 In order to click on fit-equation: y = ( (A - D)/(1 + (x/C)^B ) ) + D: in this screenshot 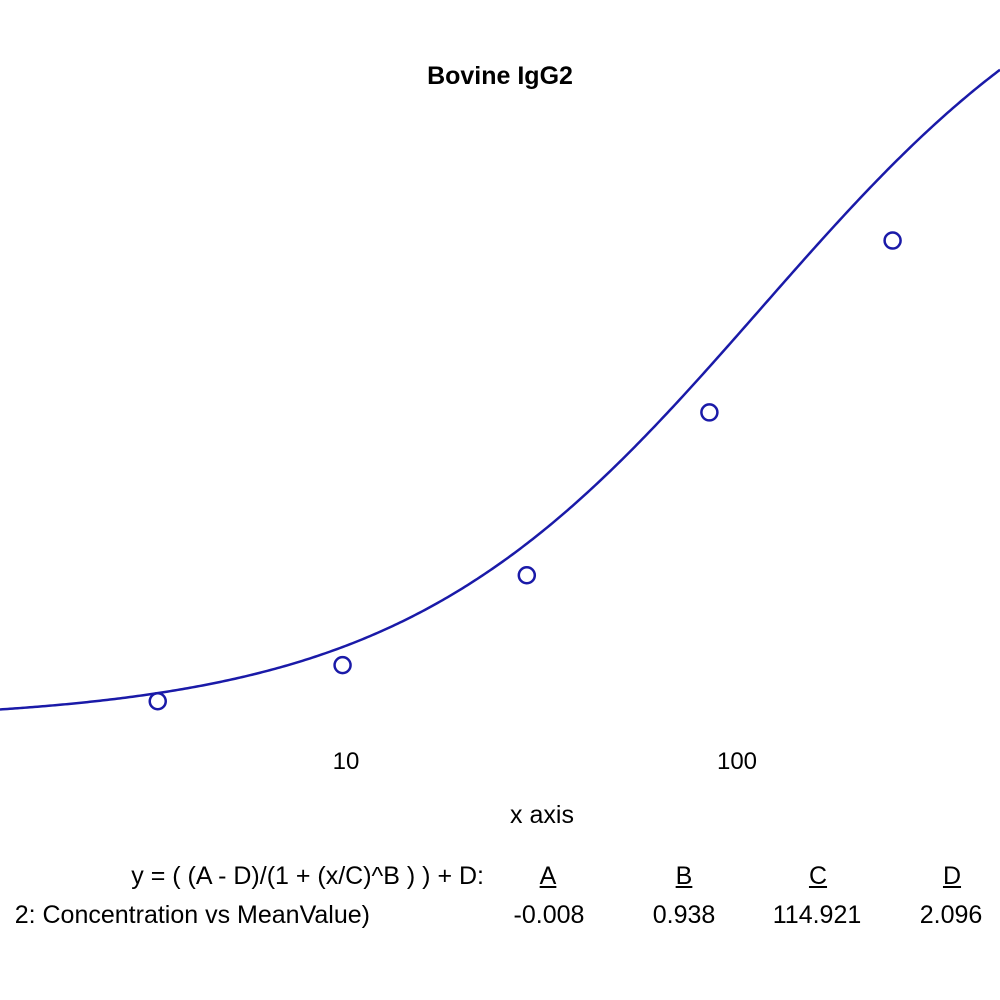, I will do `click(307, 876)`.